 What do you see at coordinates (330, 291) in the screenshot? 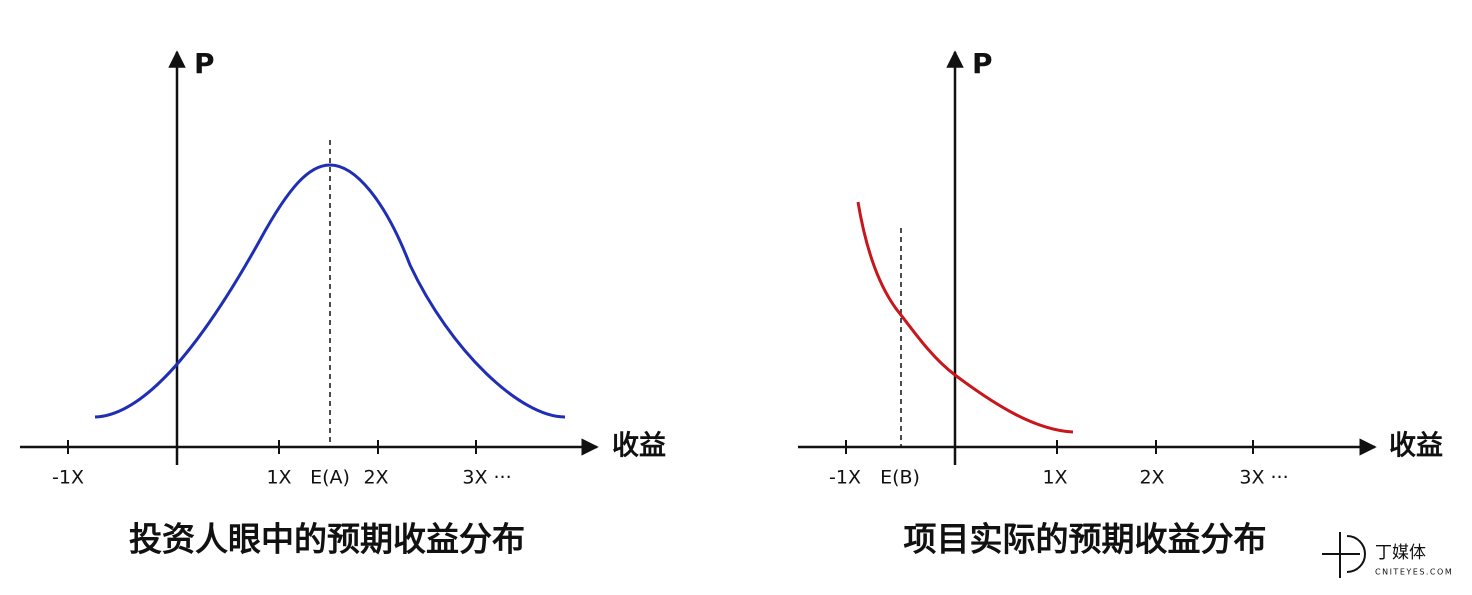
I see `bell-curve` at bounding box center [330, 291].